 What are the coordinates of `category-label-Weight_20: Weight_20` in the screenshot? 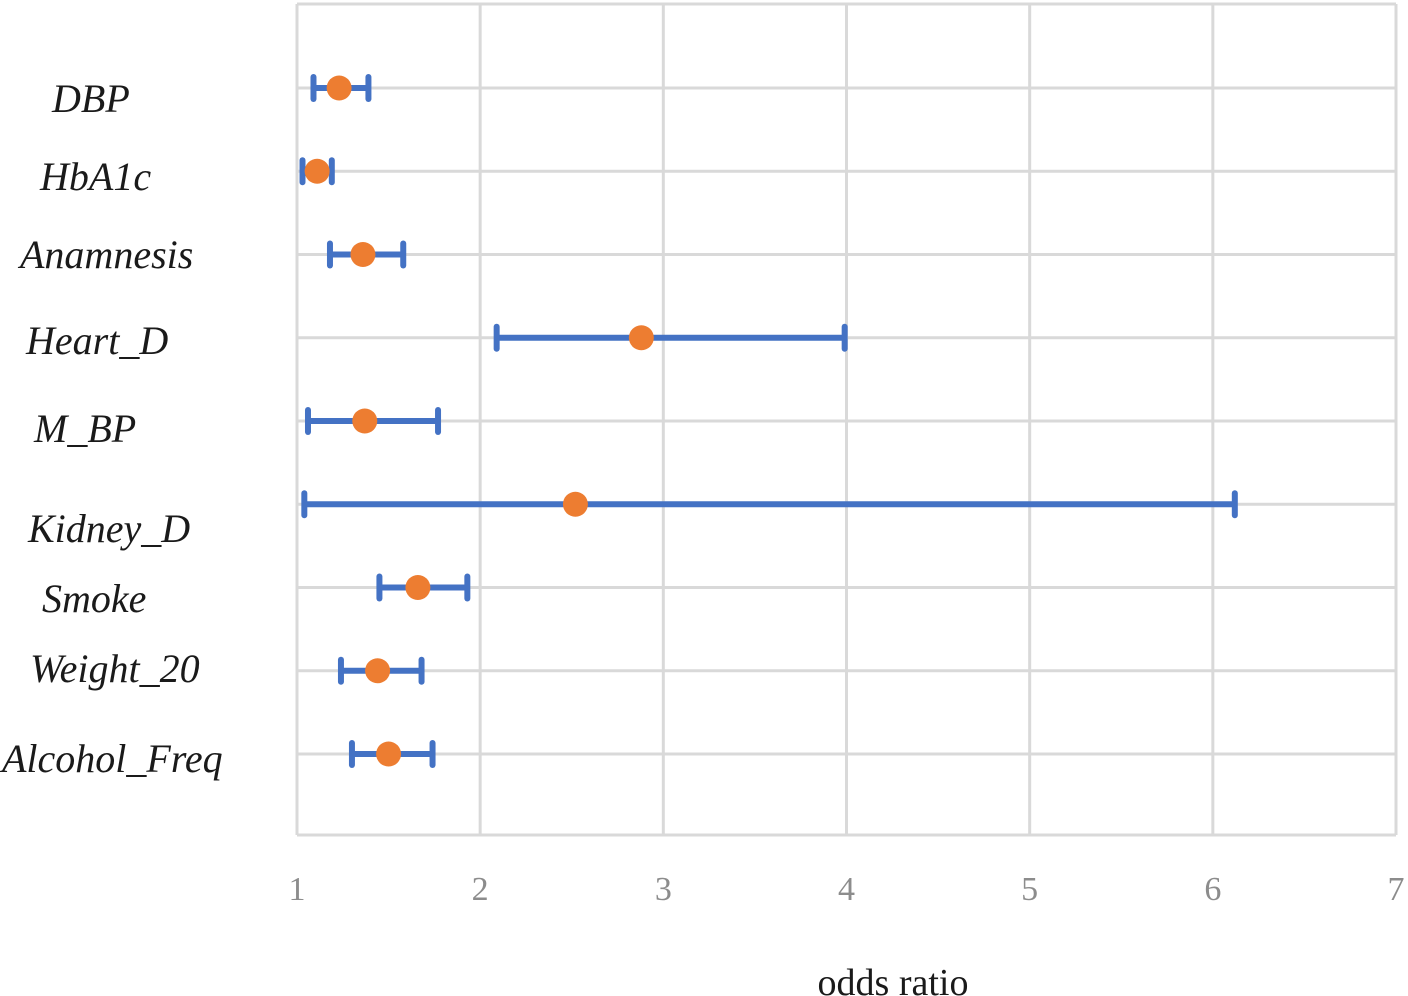 It's located at (115, 668).